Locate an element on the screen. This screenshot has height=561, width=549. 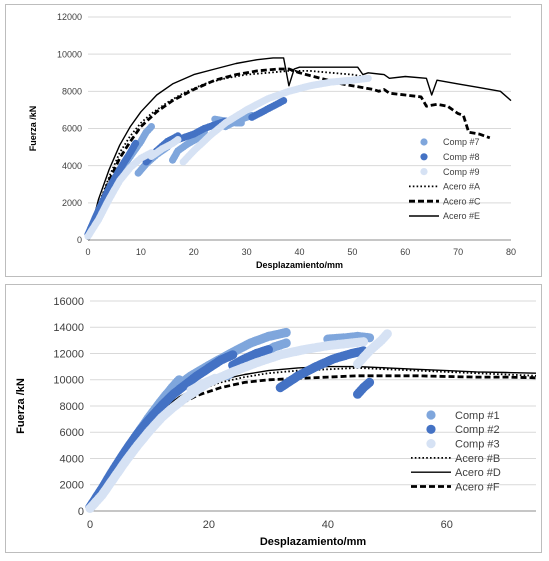
legend-label-acero-b: Acero #B is located at coordinates (477, 459).